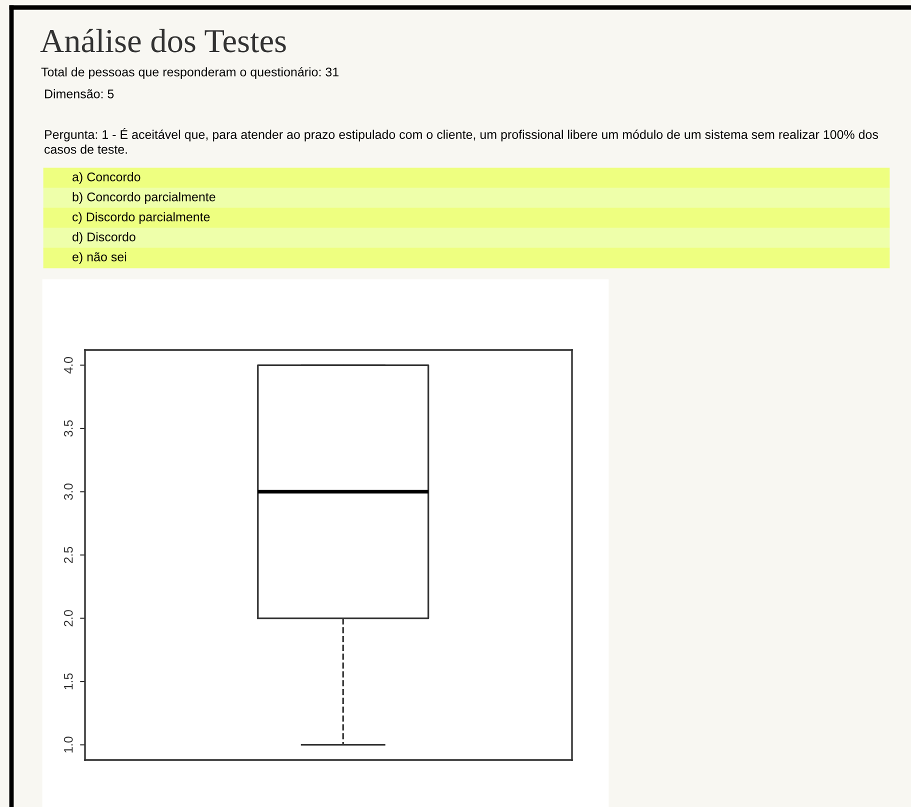 The image size is (911, 807). I want to click on text: Dimensão: 5, so click(79, 93).